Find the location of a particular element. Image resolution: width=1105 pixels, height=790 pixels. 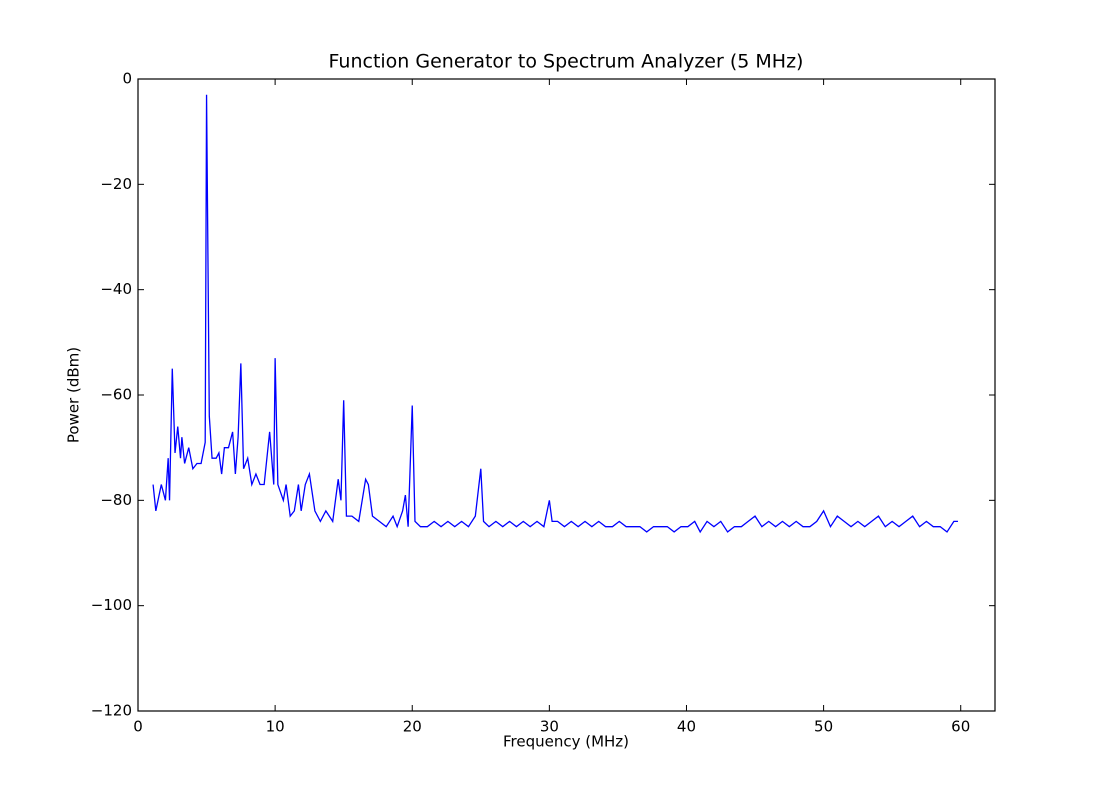

y-tick-label: −20 is located at coordinates (116, 184).